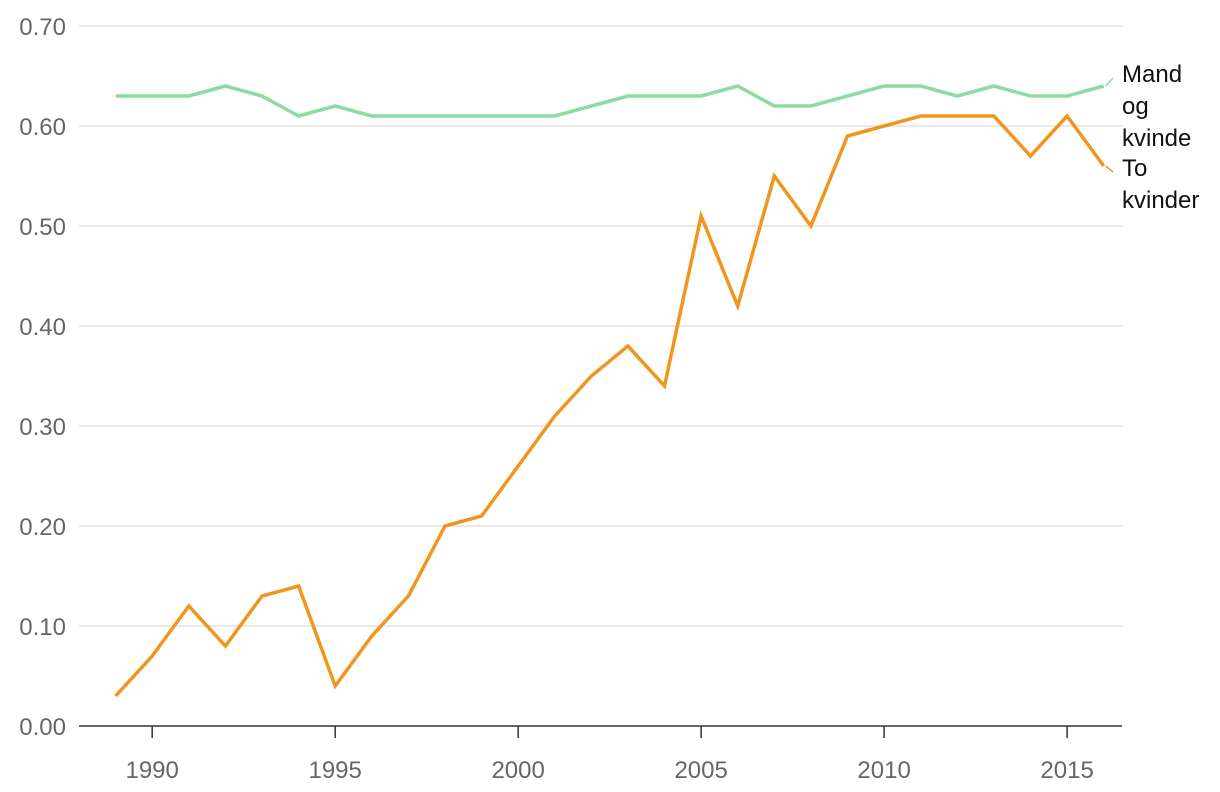  I want to click on y-tick-label: 0.30, so click(42, 427).